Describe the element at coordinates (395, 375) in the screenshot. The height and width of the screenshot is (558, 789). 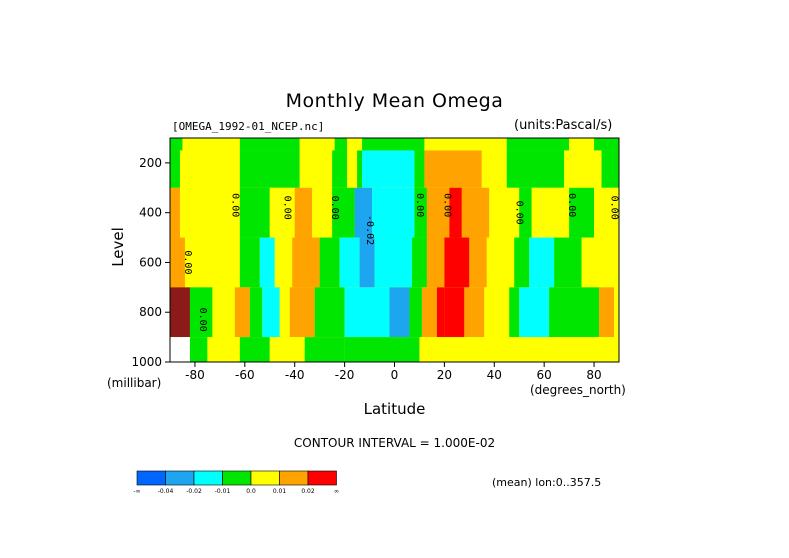
I see `x-tick-label: 0` at that location.